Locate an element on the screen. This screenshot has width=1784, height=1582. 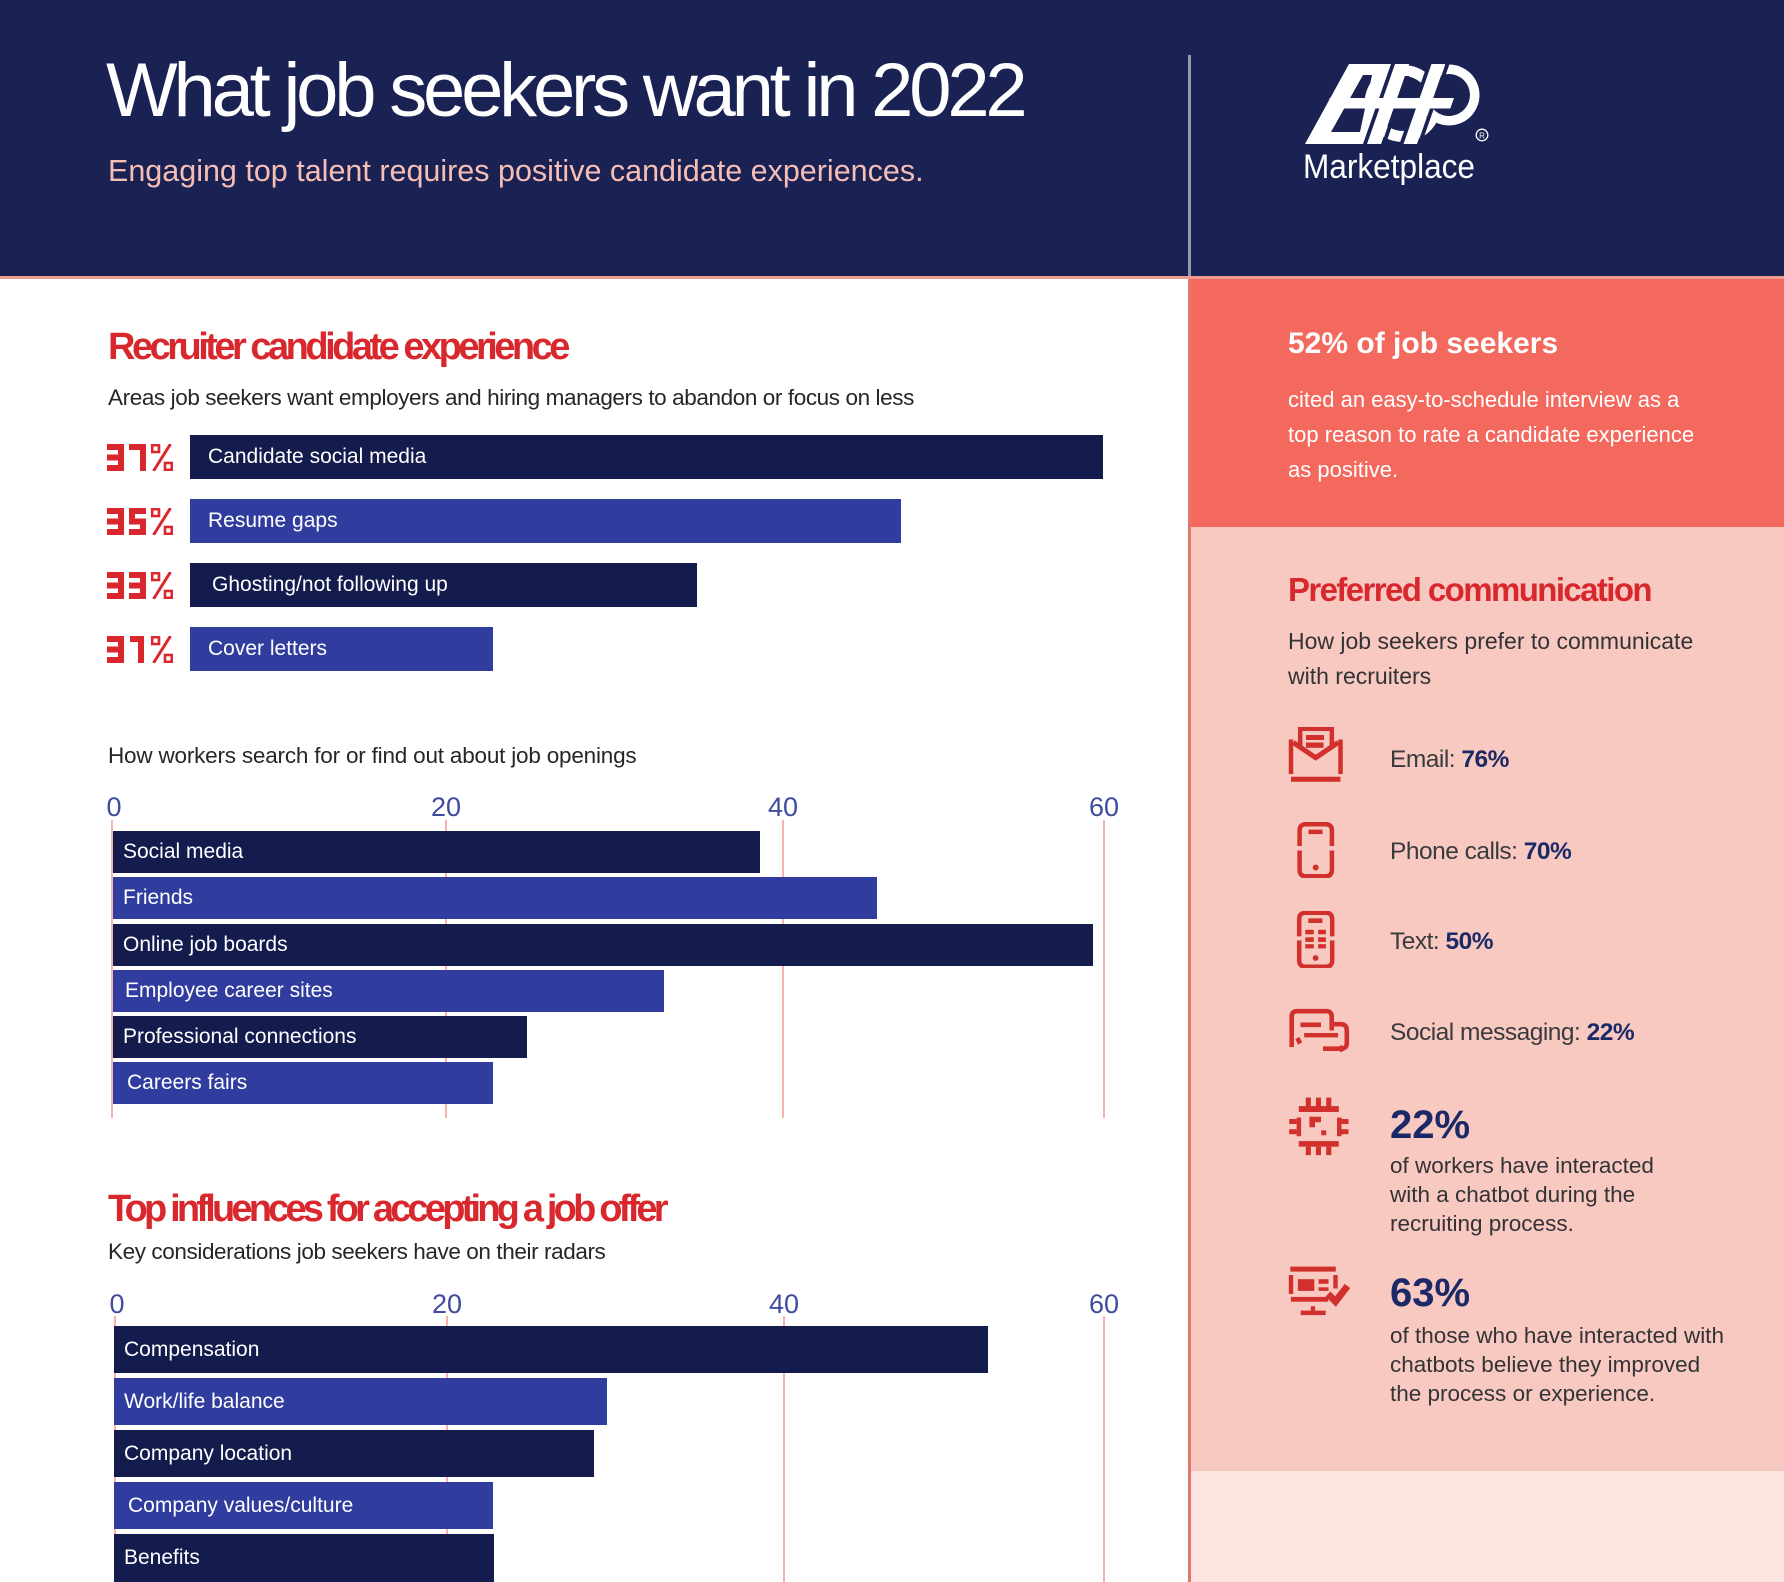
svg-text: R is located at coordinates (1482, 136).